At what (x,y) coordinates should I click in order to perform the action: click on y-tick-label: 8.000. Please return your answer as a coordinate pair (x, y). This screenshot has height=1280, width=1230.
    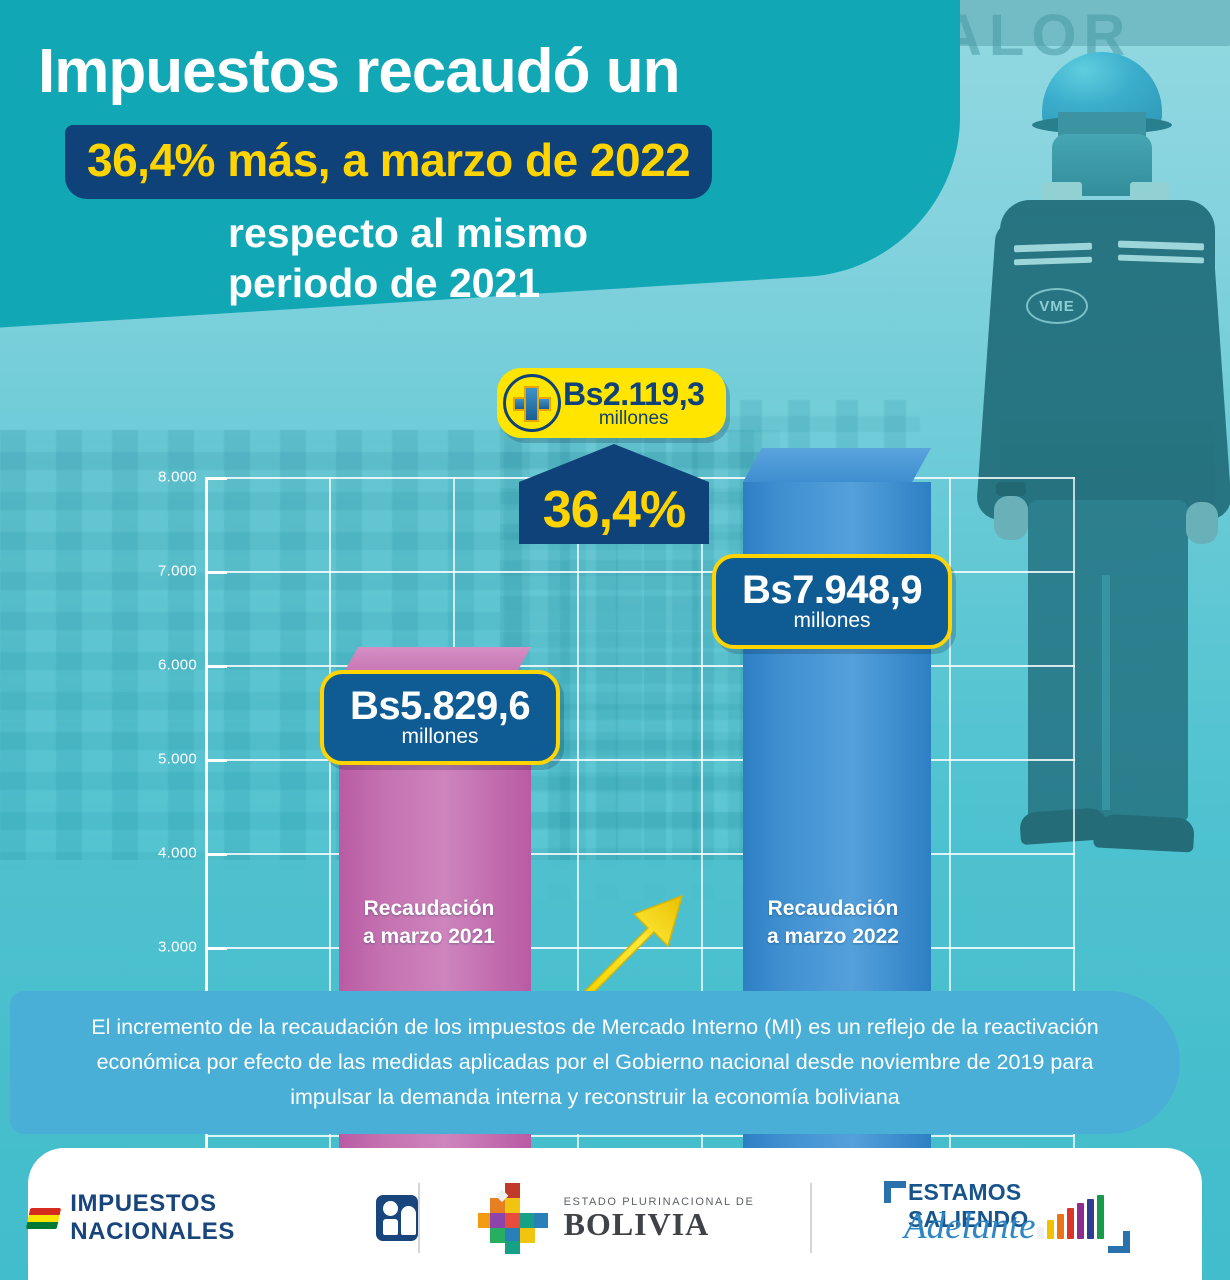
    Looking at the image, I should click on (177, 477).